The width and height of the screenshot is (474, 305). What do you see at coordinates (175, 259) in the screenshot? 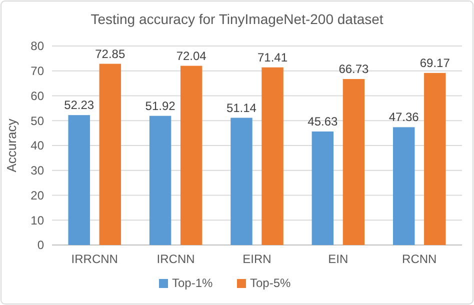
I see `x-tick-label: IRCNN` at bounding box center [175, 259].